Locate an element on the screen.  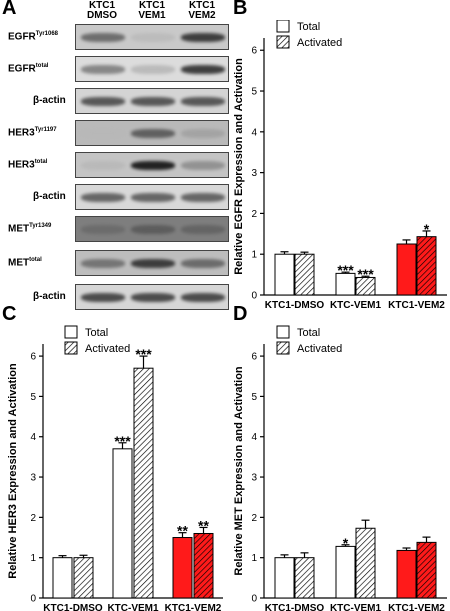
blot-row-label: HER3total is located at coordinates (27, 164).